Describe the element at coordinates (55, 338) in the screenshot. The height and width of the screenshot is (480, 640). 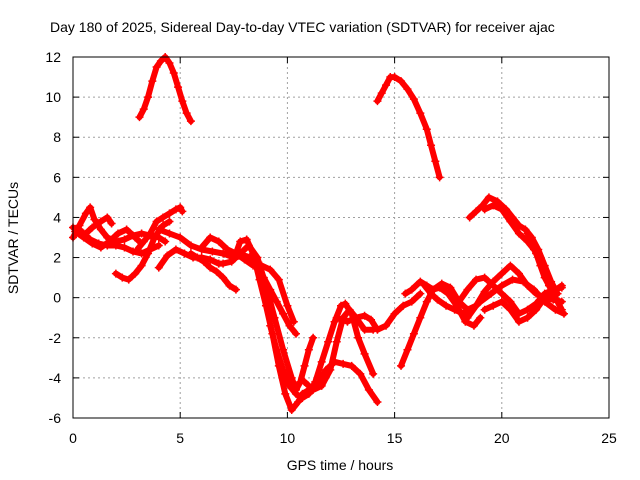
I see `y-tick-label: -2` at that location.